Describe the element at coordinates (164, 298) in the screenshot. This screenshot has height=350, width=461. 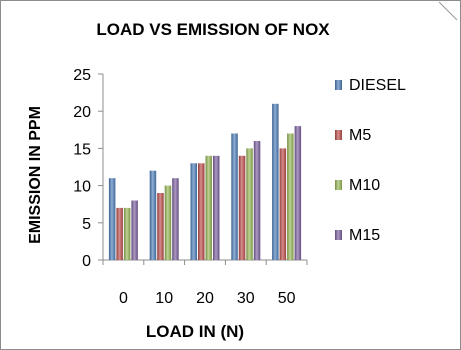
I see `x-tick-label: 10` at that location.